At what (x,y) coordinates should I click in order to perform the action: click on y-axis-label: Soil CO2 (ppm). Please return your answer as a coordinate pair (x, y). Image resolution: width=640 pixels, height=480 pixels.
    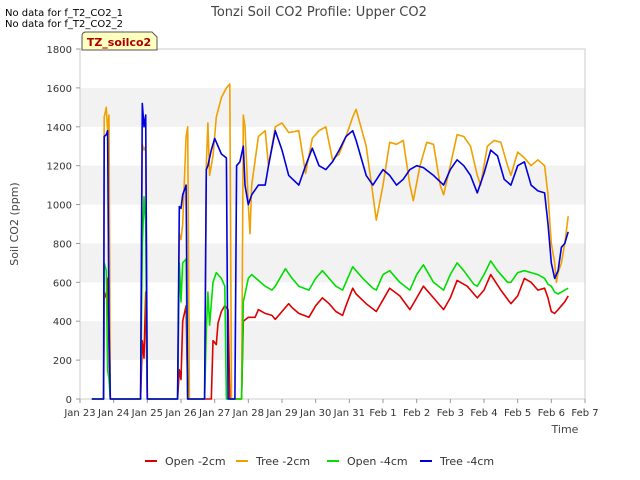
    Looking at the image, I should click on (14, 223).